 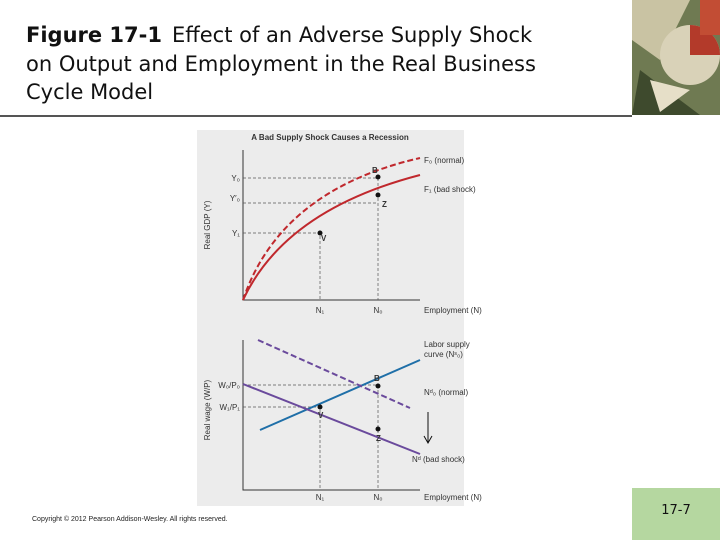 I want to click on shift-arrow, so click(x=428, y=428).